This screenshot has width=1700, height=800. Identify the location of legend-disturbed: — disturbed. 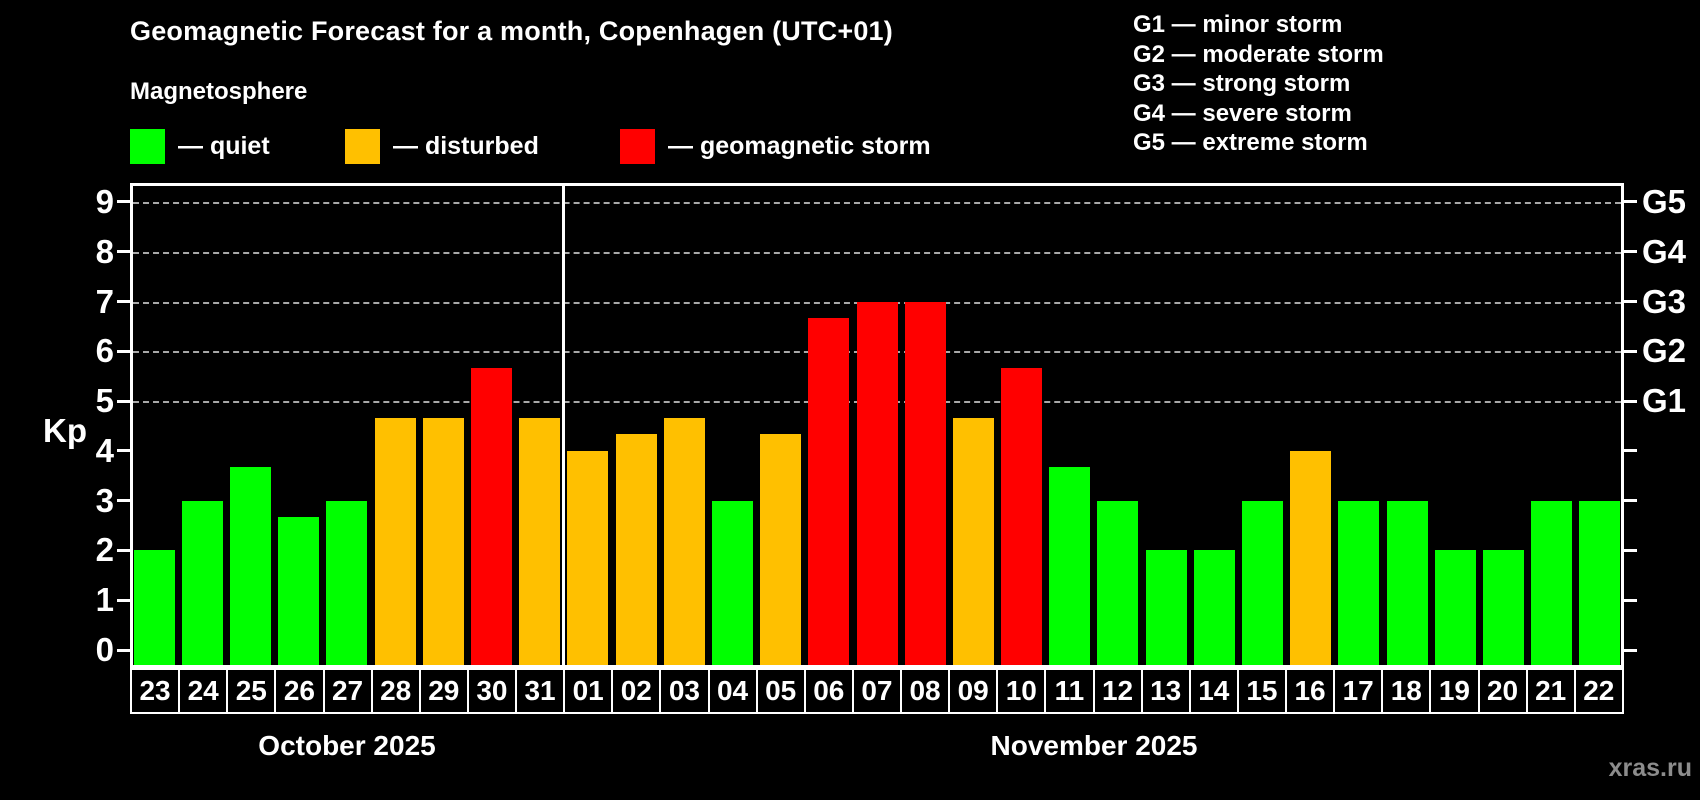
(442, 146).